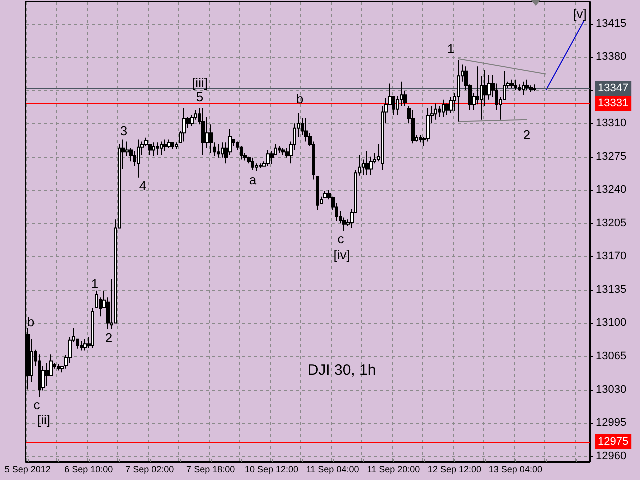 This screenshot has height=480, width=640. I want to click on y-tick-label: 13310, so click(611, 124).